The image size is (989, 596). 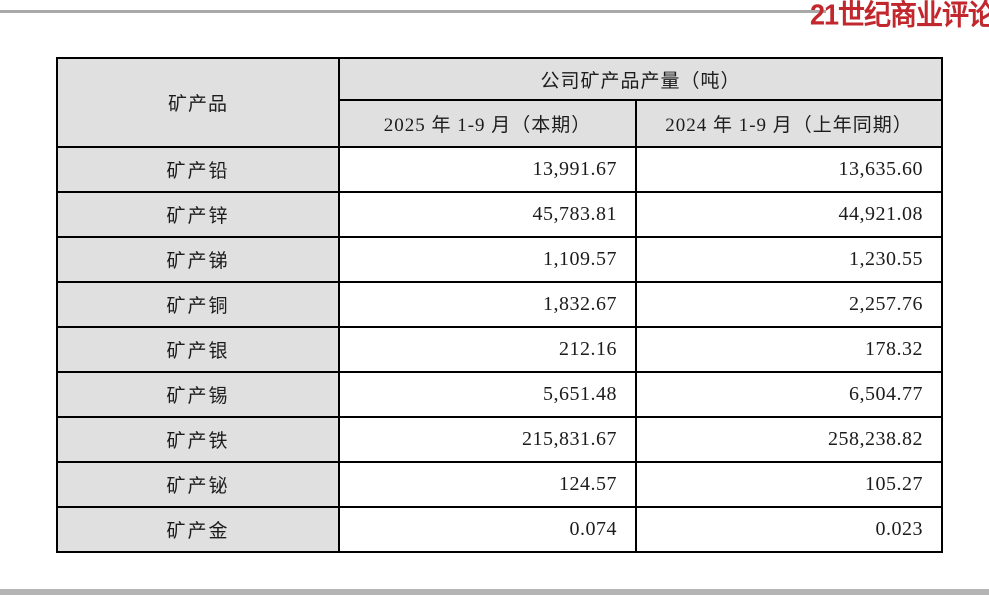 What do you see at coordinates (487, 169) in the screenshot?
I see `current-period-cell: 13,991.67` at bounding box center [487, 169].